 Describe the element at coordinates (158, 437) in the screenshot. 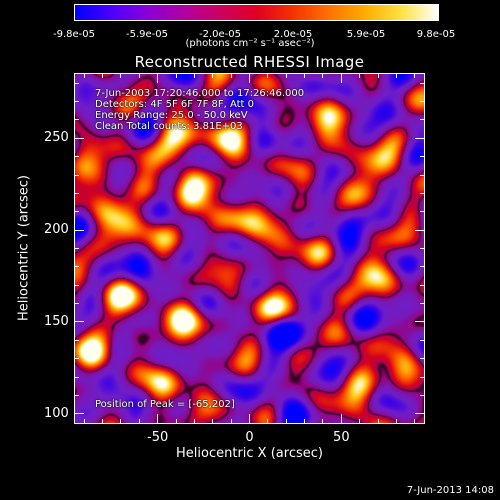

I see `x-tick-label: -50` at that location.